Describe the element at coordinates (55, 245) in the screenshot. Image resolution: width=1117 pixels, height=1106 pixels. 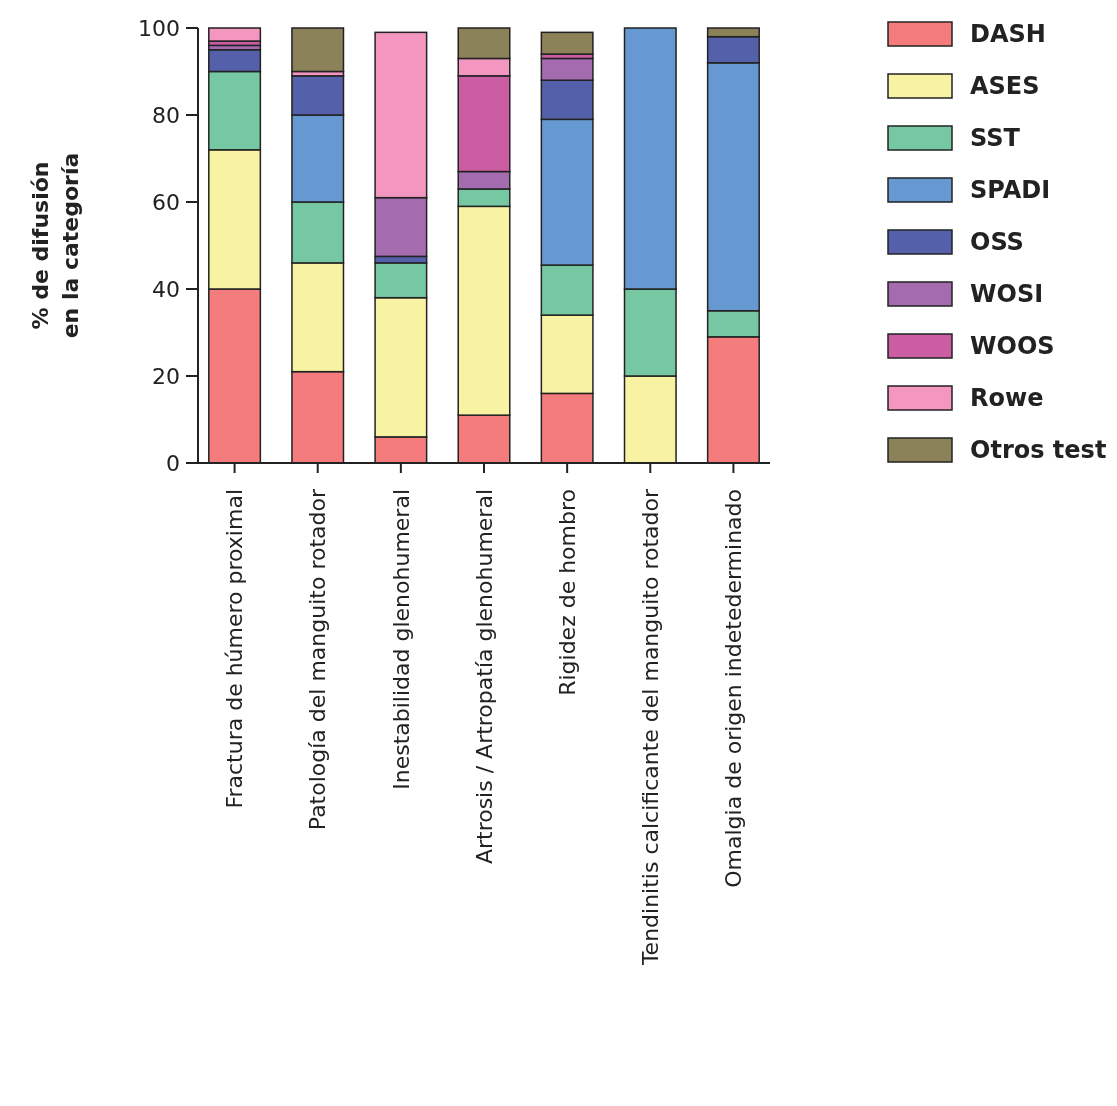
I see `y-axis-title: % de difusión en la categoría` at that location.